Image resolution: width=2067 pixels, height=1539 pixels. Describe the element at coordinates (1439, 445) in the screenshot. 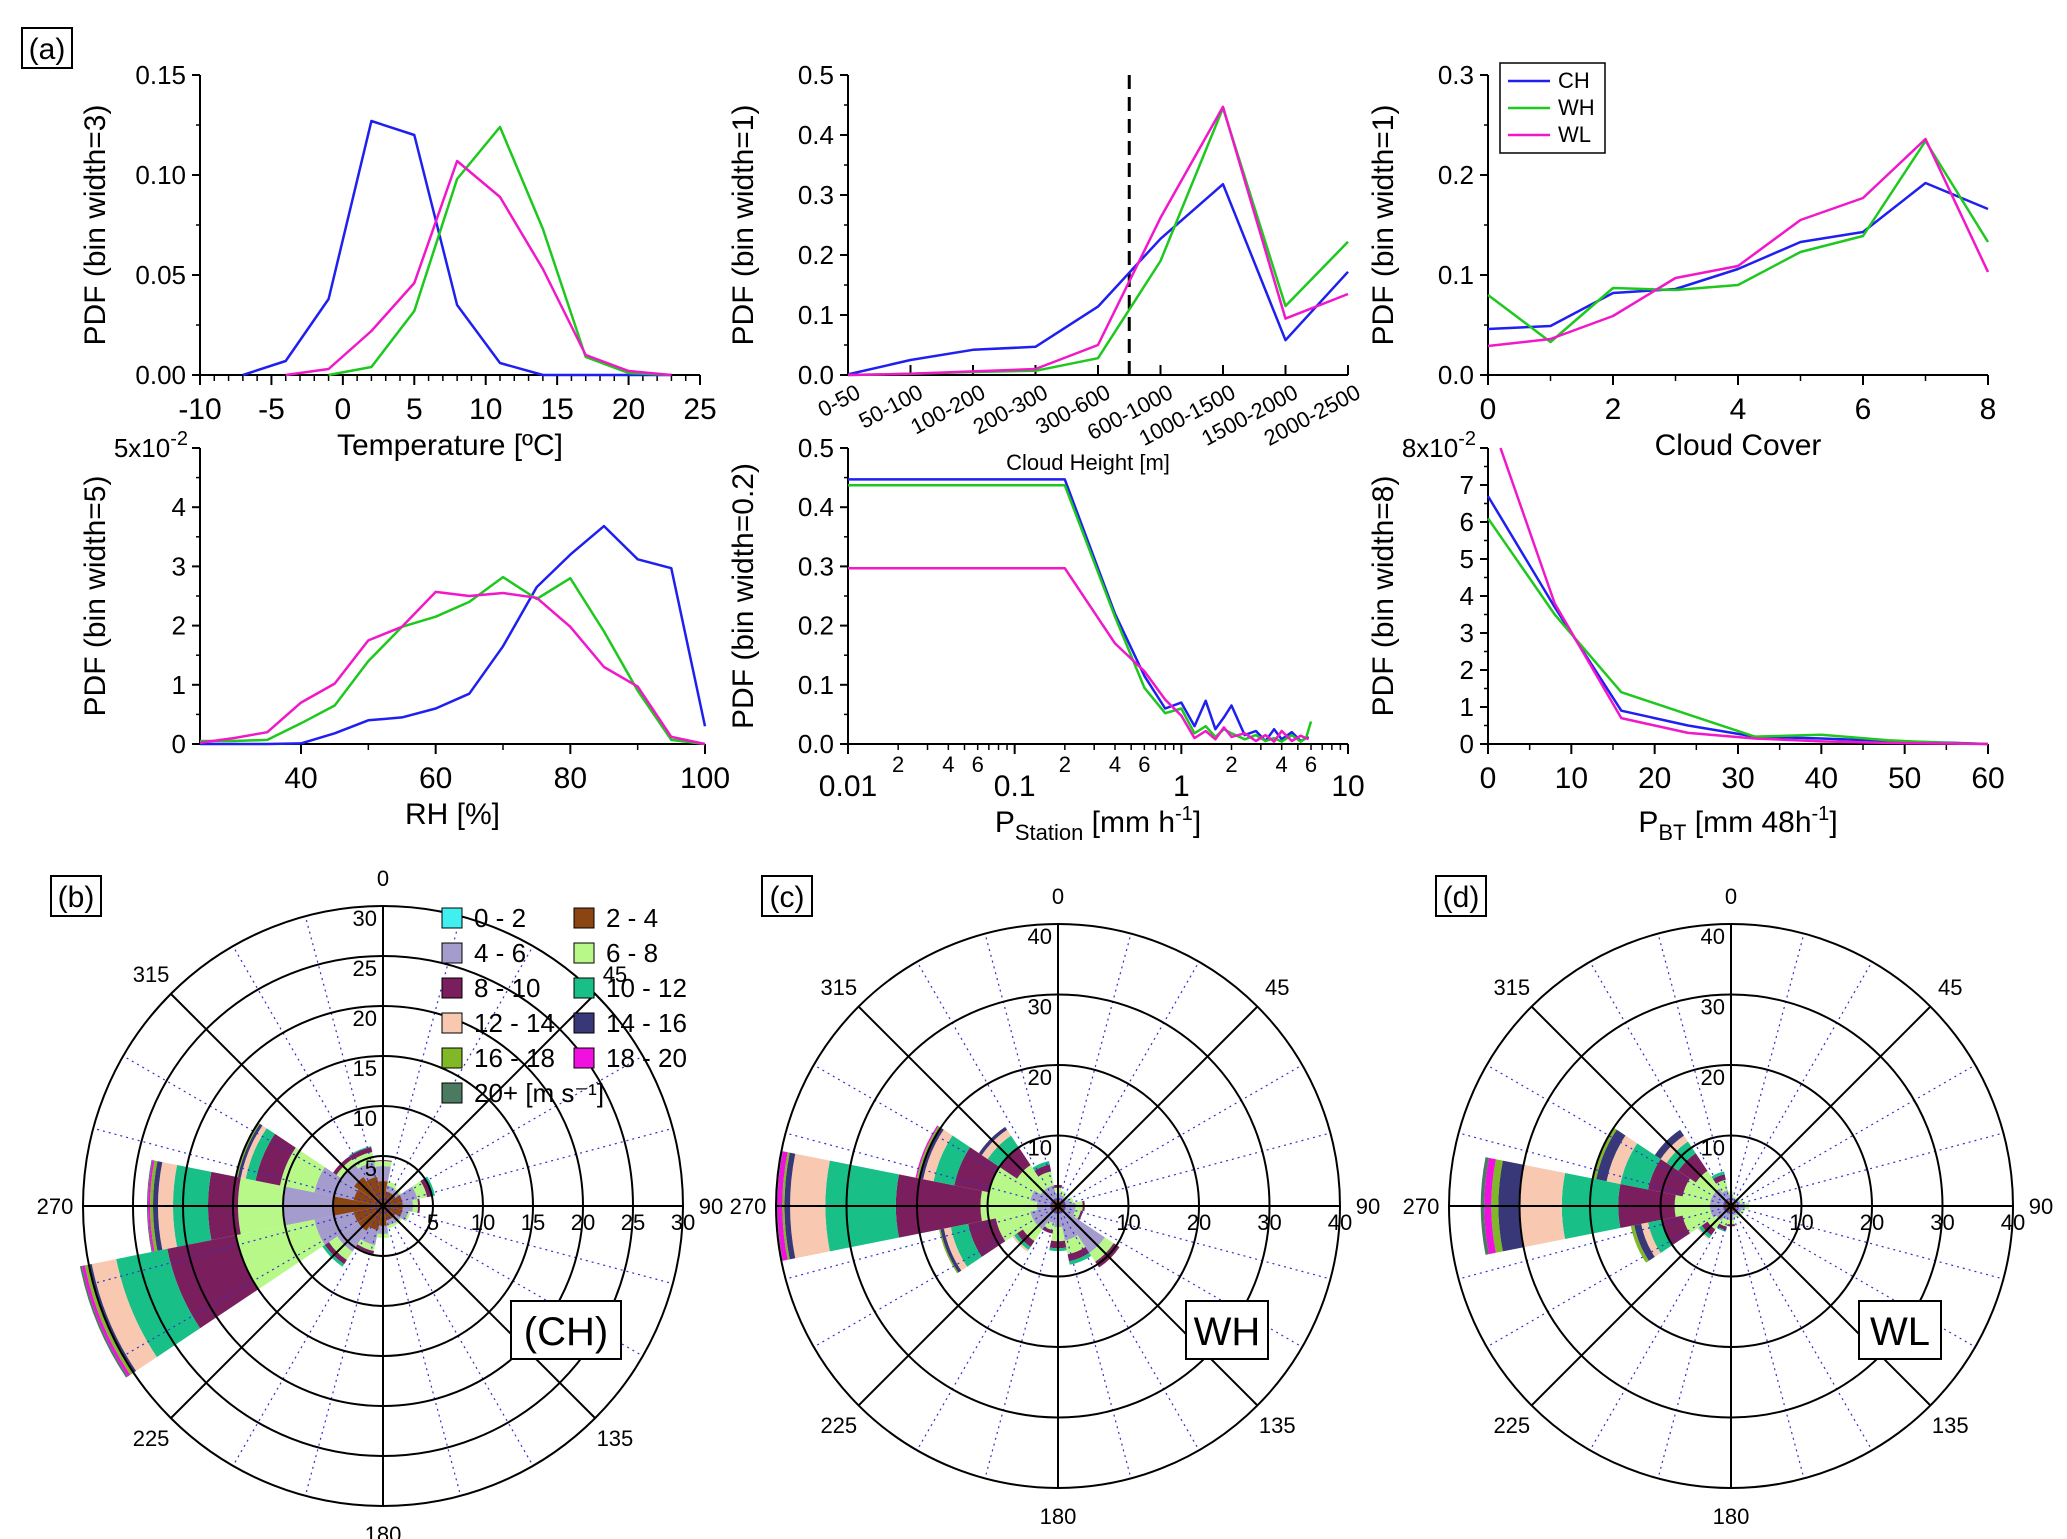

I see `y-scale-label: 8x10⁻²` at that location.